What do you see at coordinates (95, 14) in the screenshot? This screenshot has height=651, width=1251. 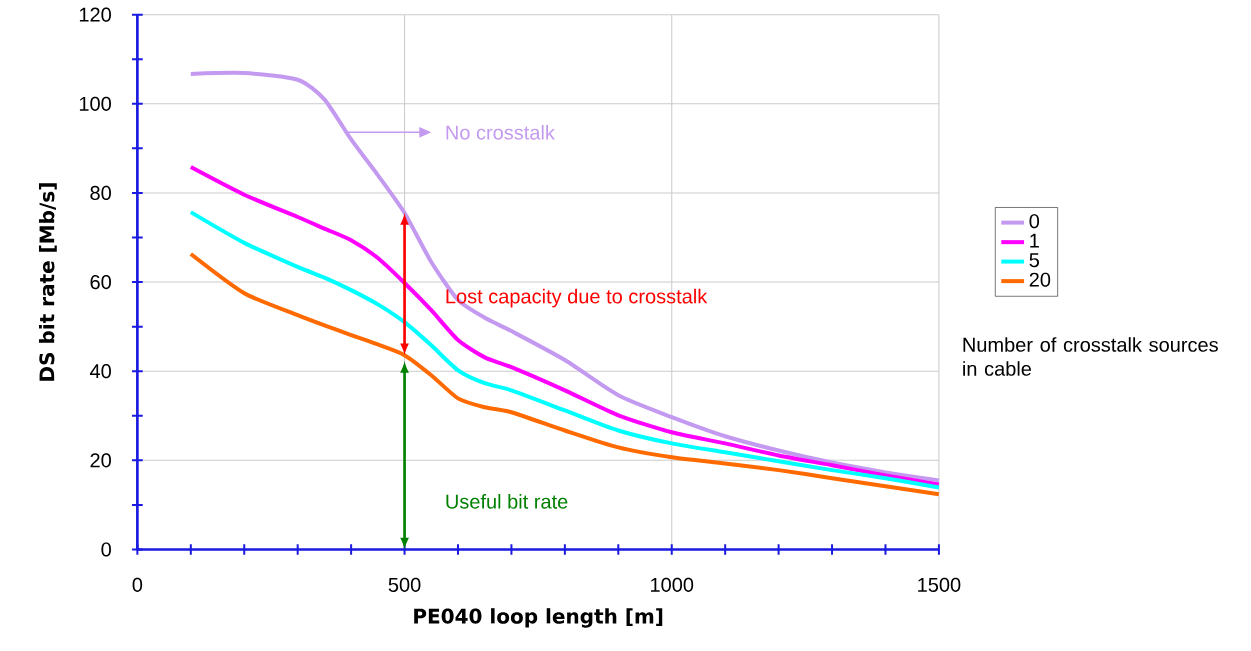 I see `y-tick-label: 120` at bounding box center [95, 14].